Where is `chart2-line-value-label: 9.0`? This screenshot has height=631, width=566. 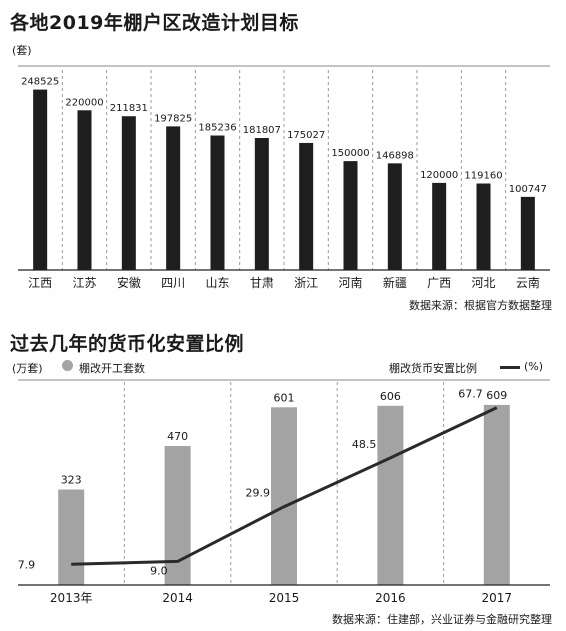 chart2-line-value-label: 9.0 is located at coordinates (159, 570).